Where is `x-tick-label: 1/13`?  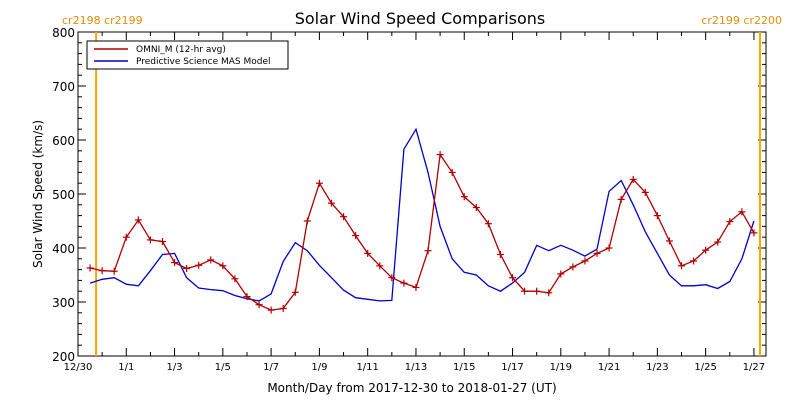
x-tick-label: 1/13 is located at coordinates (416, 367).